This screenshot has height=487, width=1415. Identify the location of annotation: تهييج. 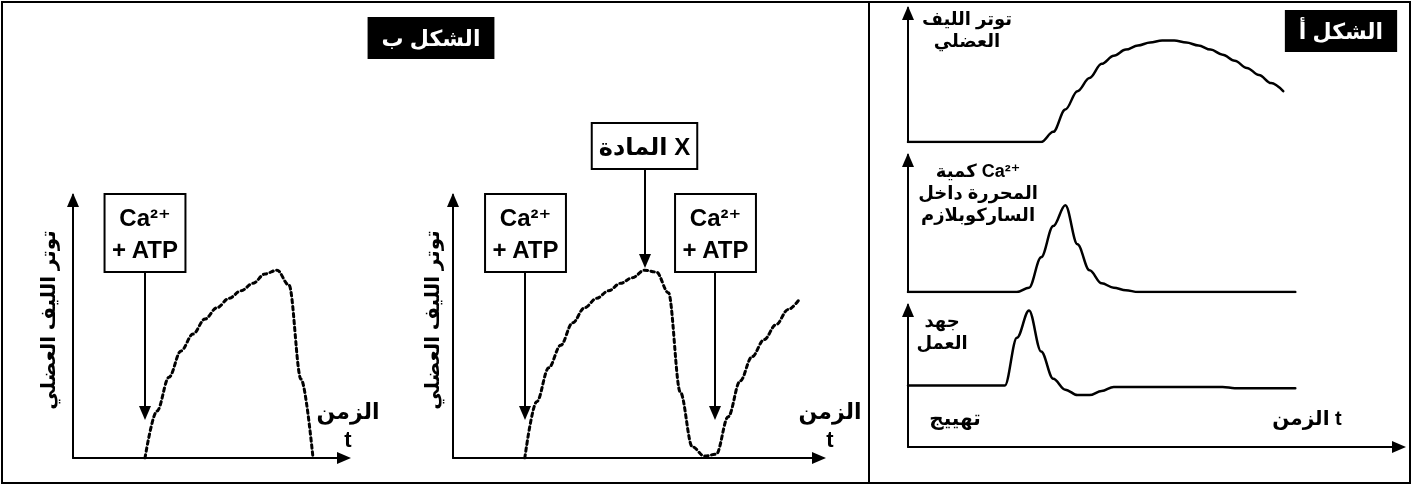
(955, 418).